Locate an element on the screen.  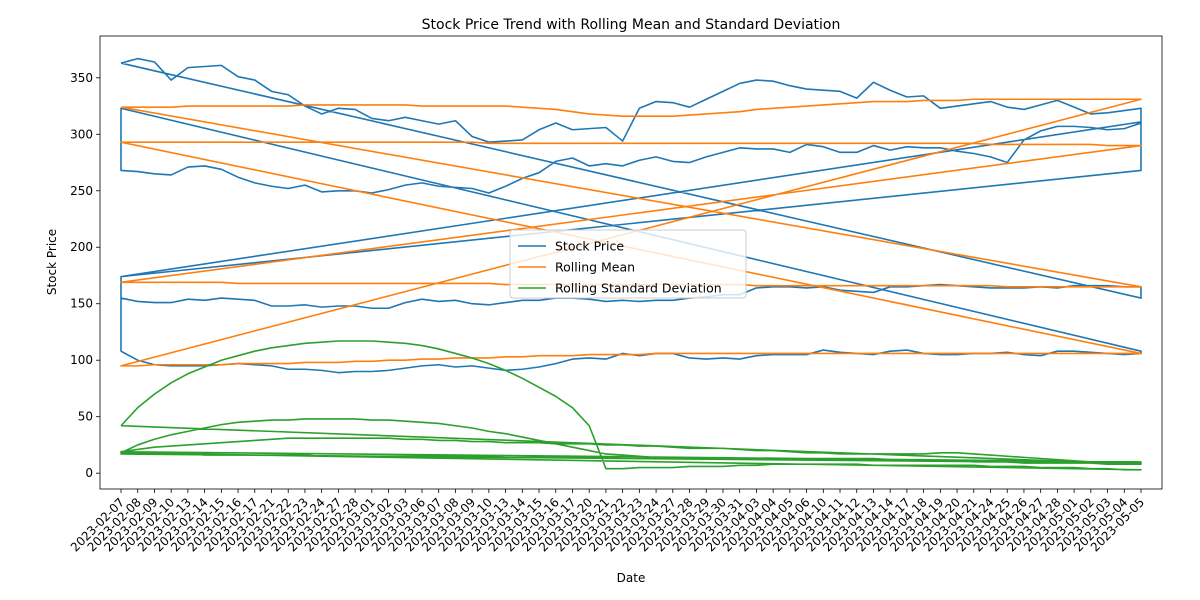
y-tick-label: 0 is located at coordinates (89, 473).